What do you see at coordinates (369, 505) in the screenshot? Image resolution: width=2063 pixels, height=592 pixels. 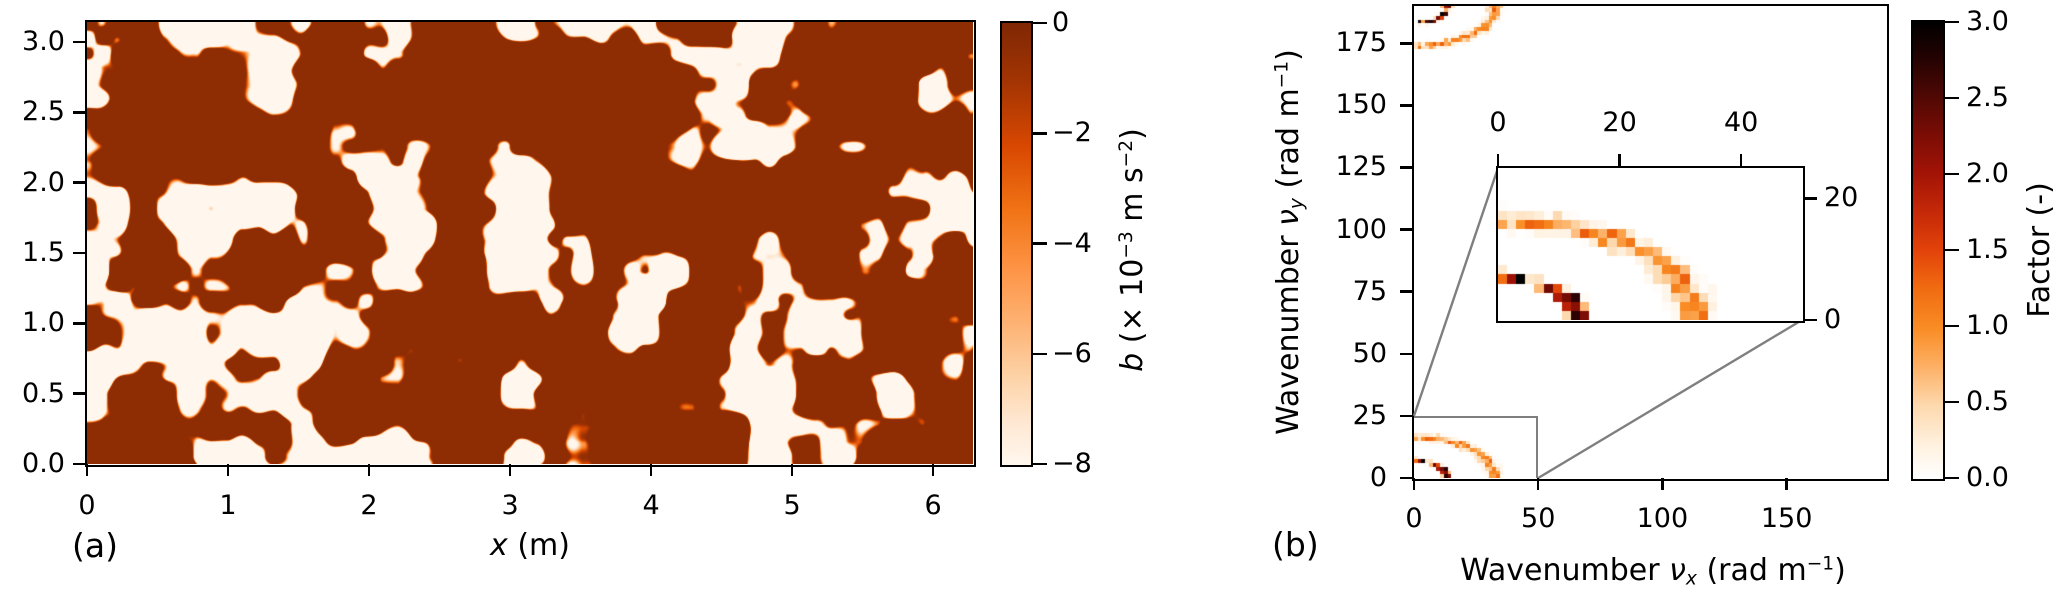 I see `panel-a-x-ticklabel: 2` at bounding box center [369, 505].